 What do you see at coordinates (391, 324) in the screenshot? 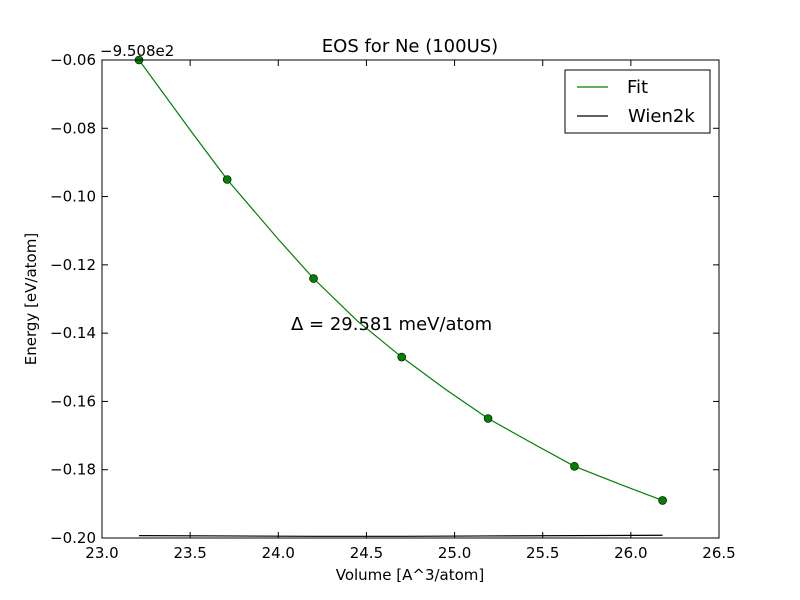
I see `delta-annotation: Δ = 29.581 meV/atom` at bounding box center [391, 324].